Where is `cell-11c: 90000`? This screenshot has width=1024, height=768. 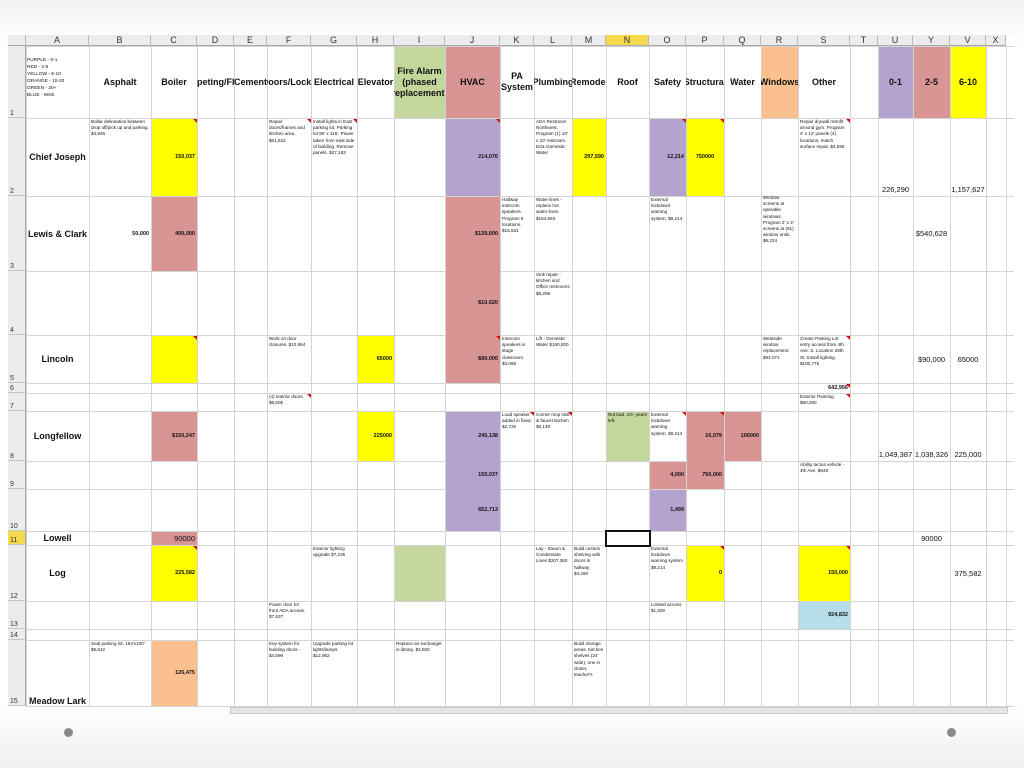 cell-11c: 90000 is located at coordinates (184, 538).